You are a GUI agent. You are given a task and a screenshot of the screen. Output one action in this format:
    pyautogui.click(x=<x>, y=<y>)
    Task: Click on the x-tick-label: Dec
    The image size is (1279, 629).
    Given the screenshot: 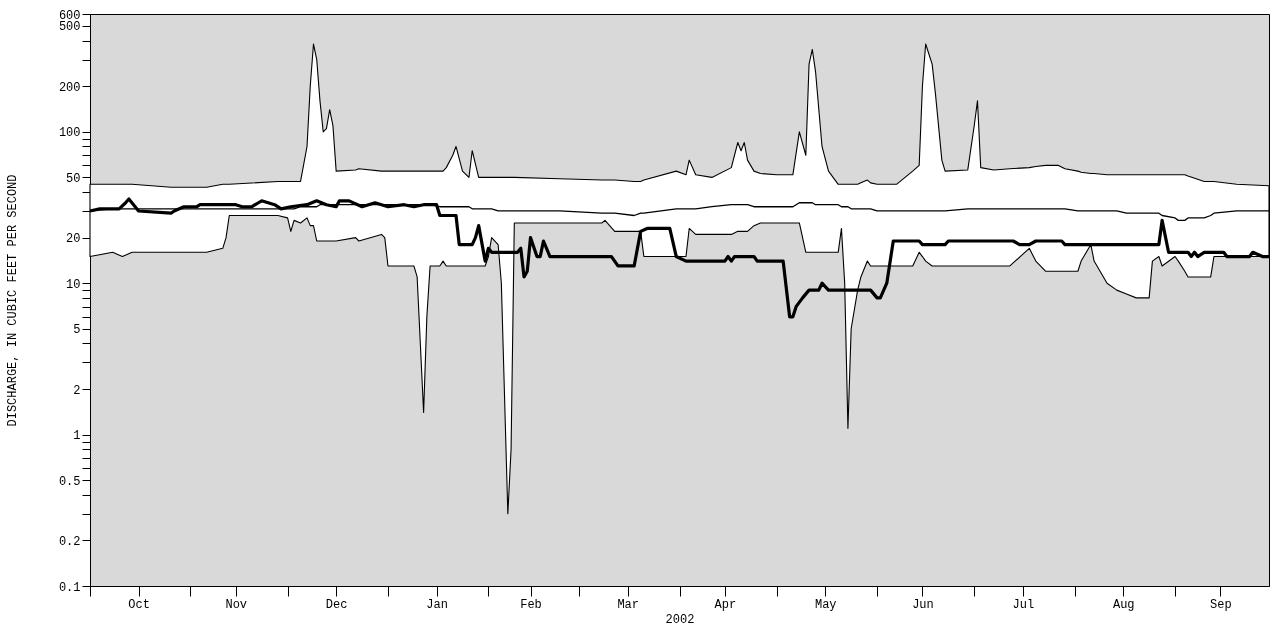 What is the action you would take?
    pyautogui.click(x=336, y=604)
    